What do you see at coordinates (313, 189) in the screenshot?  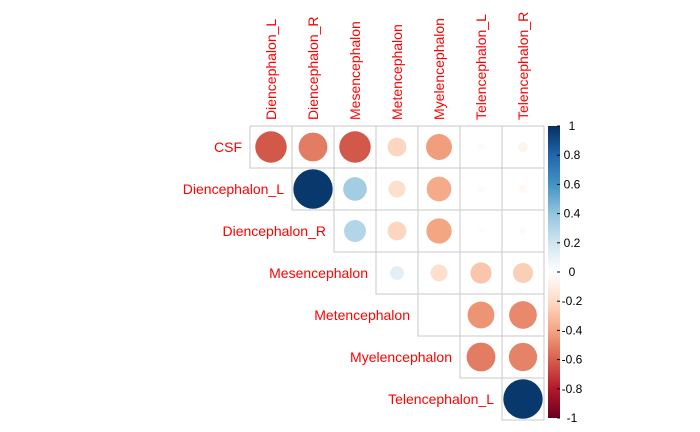 I see `corr-circle-diencephalon-l-diencephalon-r` at bounding box center [313, 189].